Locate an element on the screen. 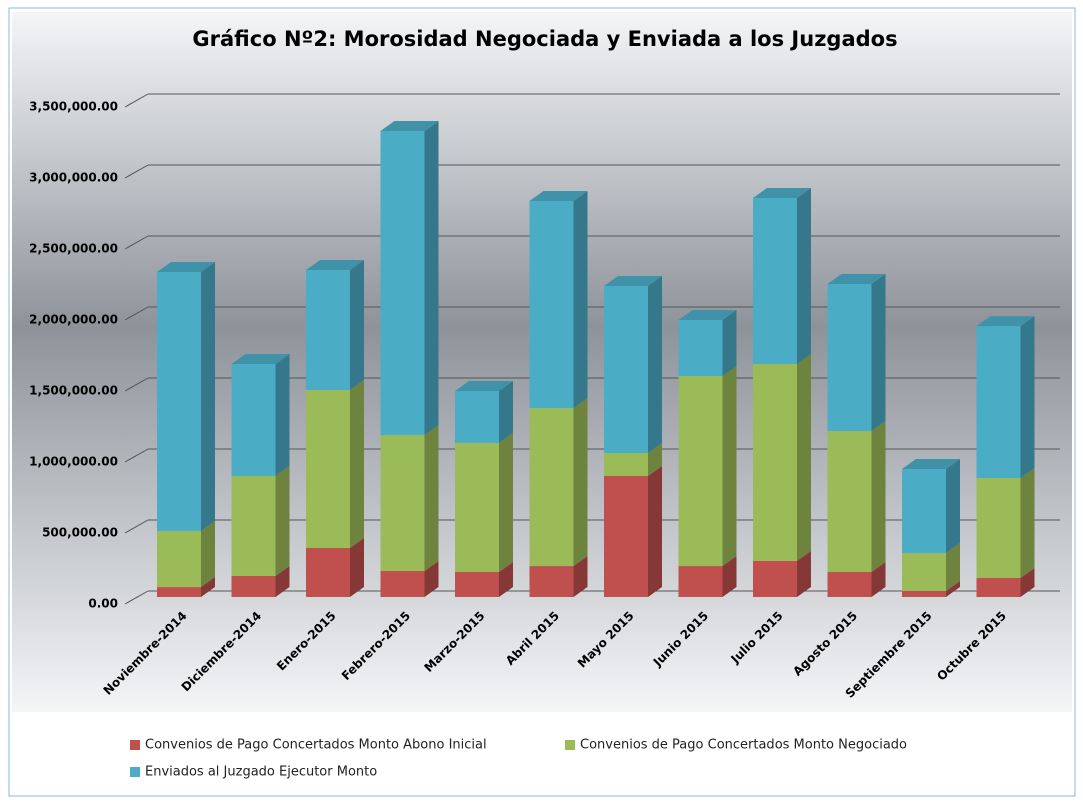 The image size is (1083, 807). y-tick-label: 3,500,000.00 is located at coordinates (73, 107).